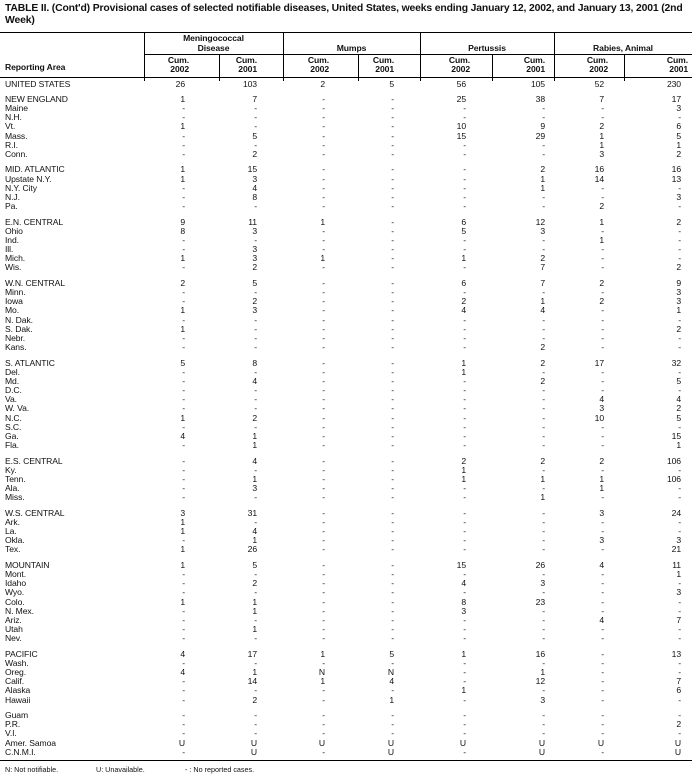 The width and height of the screenshot is (692, 781). What do you see at coordinates (346, 282) in the screenshot?
I see `table-row: W.N. CENTRAL 2 5 - - 6 7 2 9` at bounding box center [346, 282].